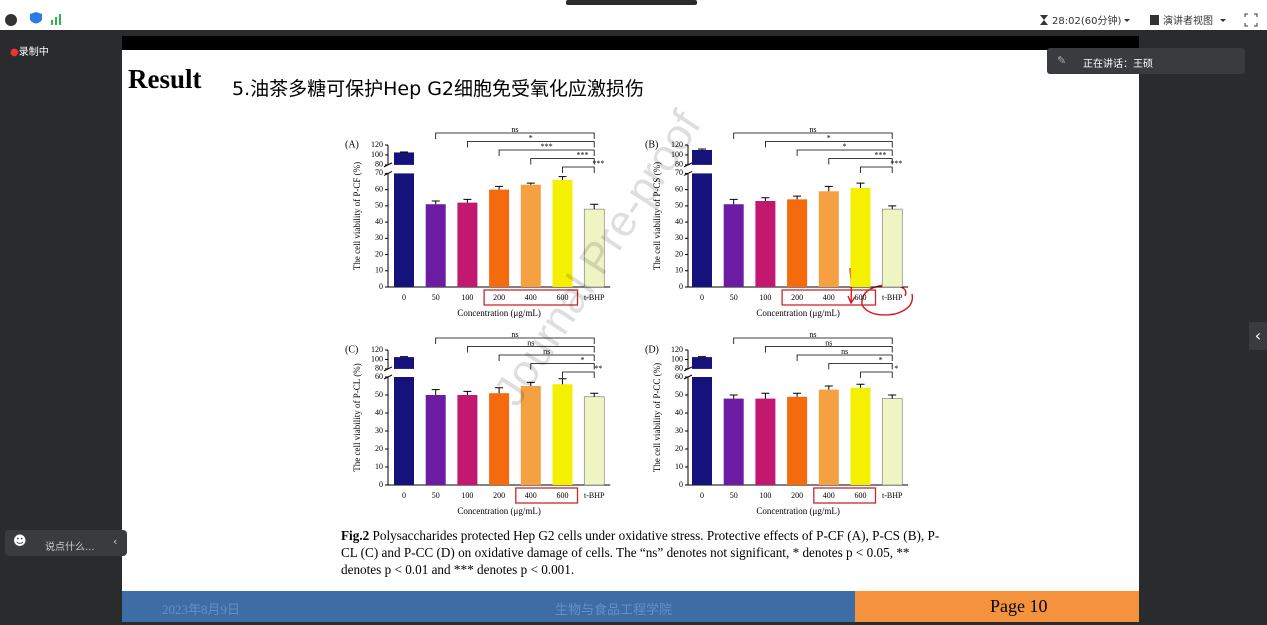 The width and height of the screenshot is (1267, 625). What do you see at coordinates (614, 609) in the screenshot?
I see `footer-school: 生物与食品工程学院` at bounding box center [614, 609].